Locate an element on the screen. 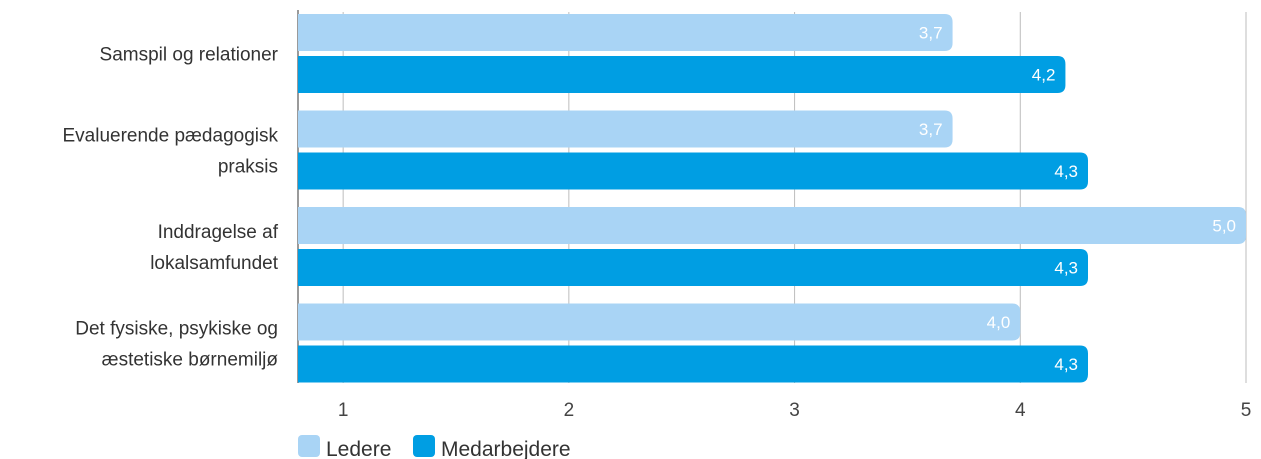 Image resolution: width=1261 pixels, height=459 pixels. category-label: Evaluerende pædagogisk is located at coordinates (171, 136).